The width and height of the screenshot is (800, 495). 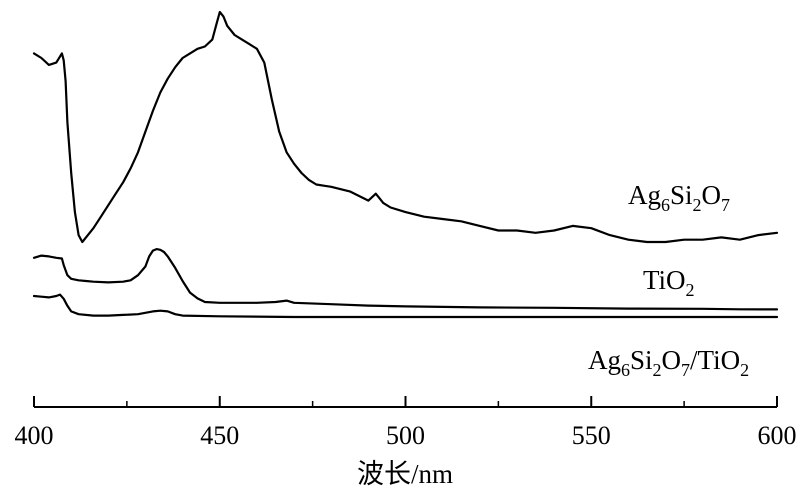 I want to click on x-tick-label: 550, so click(x=591, y=435).